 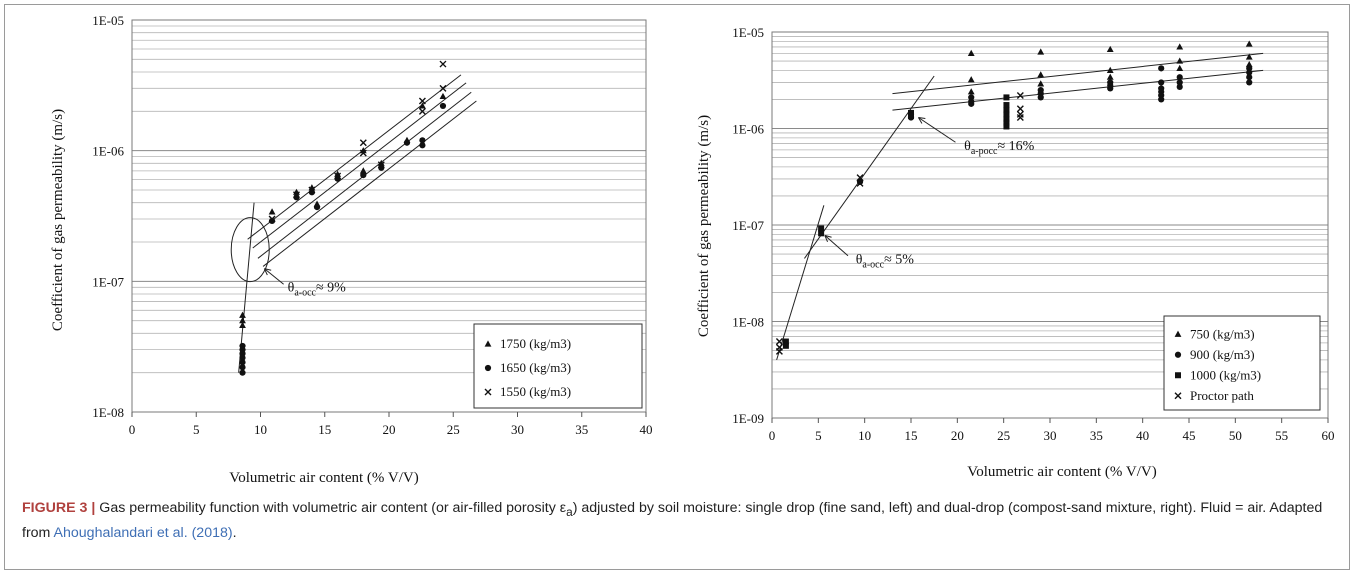 What do you see at coordinates (260, 429) in the screenshot?
I see `left-x-tick-label: 10` at bounding box center [260, 429].